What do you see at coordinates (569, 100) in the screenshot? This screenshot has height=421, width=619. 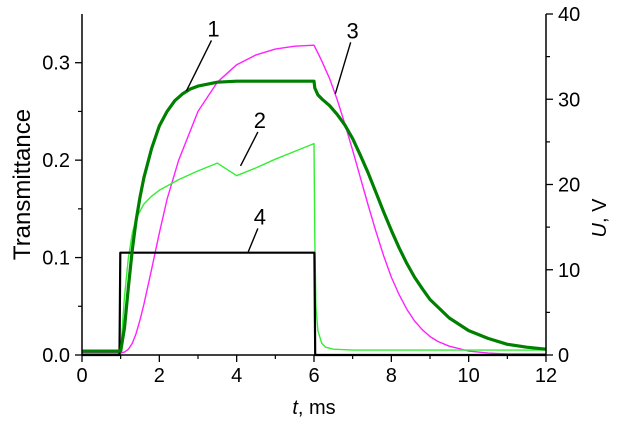 I see `y2-tick-label-30: 30` at bounding box center [569, 100].